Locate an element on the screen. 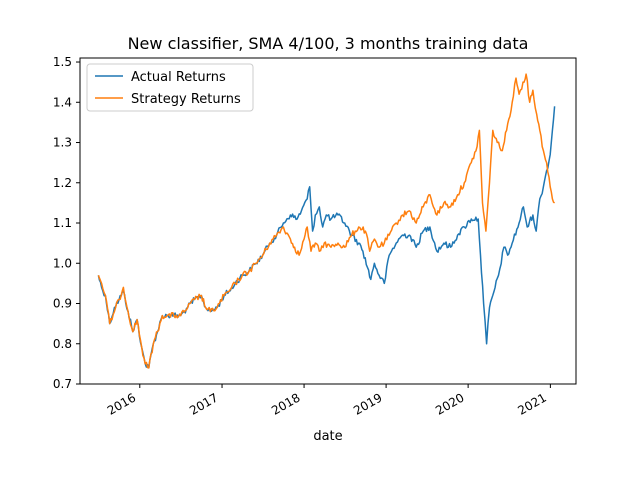 The height and width of the screenshot is (480, 640). x-axis-label: date is located at coordinates (327, 436).